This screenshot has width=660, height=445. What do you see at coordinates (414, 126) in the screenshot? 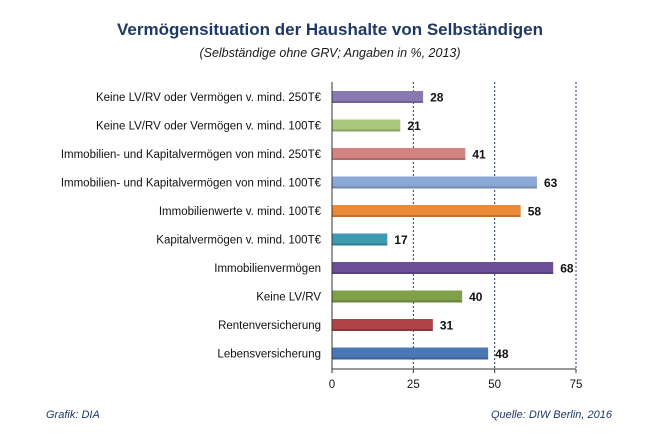
I see `value-label: 21` at bounding box center [414, 126].